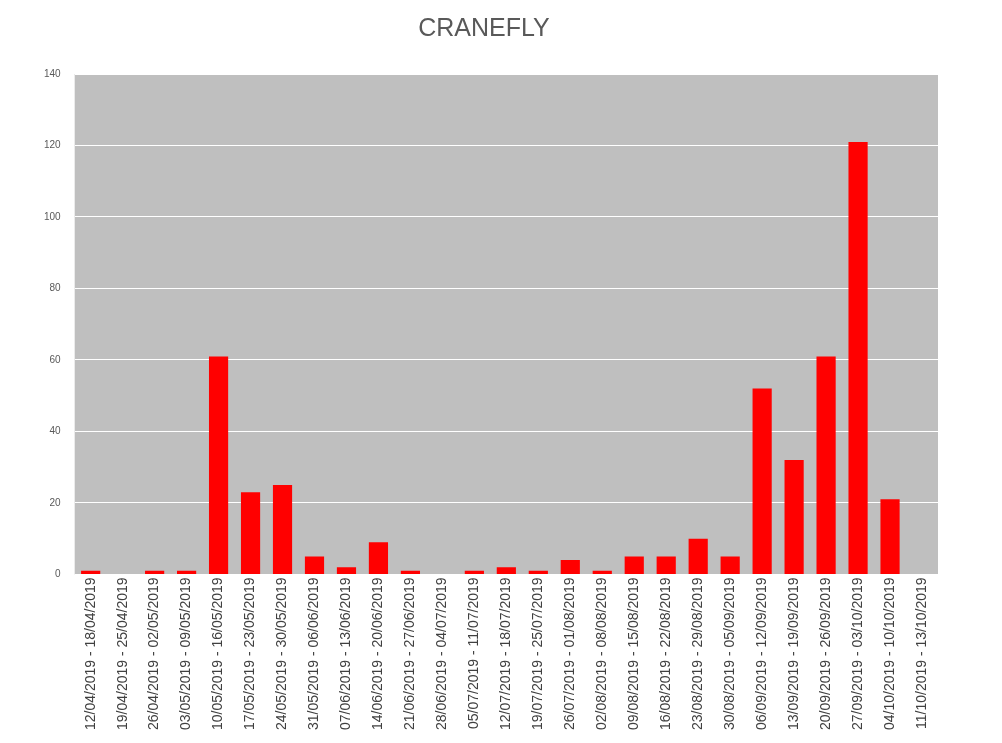 Image resolution: width=1002 pixels, height=743 pixels. What do you see at coordinates (58, 574) in the screenshot?
I see `y-tick-label: 0` at bounding box center [58, 574].